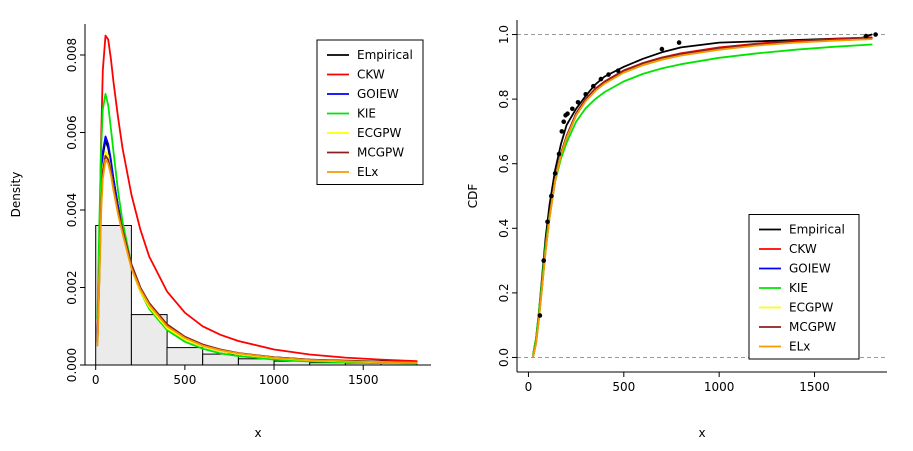 This screenshot has height=451, width=913. What do you see at coordinates (504, 163) in the screenshot?
I see `y-tick-label: 0.6` at bounding box center [504, 163].